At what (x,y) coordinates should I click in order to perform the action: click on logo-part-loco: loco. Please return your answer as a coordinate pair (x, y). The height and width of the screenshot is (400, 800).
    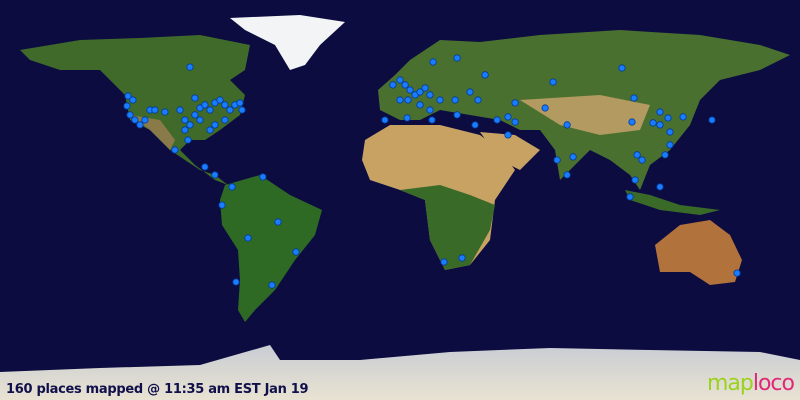
    Looking at the image, I should click on (773, 383).